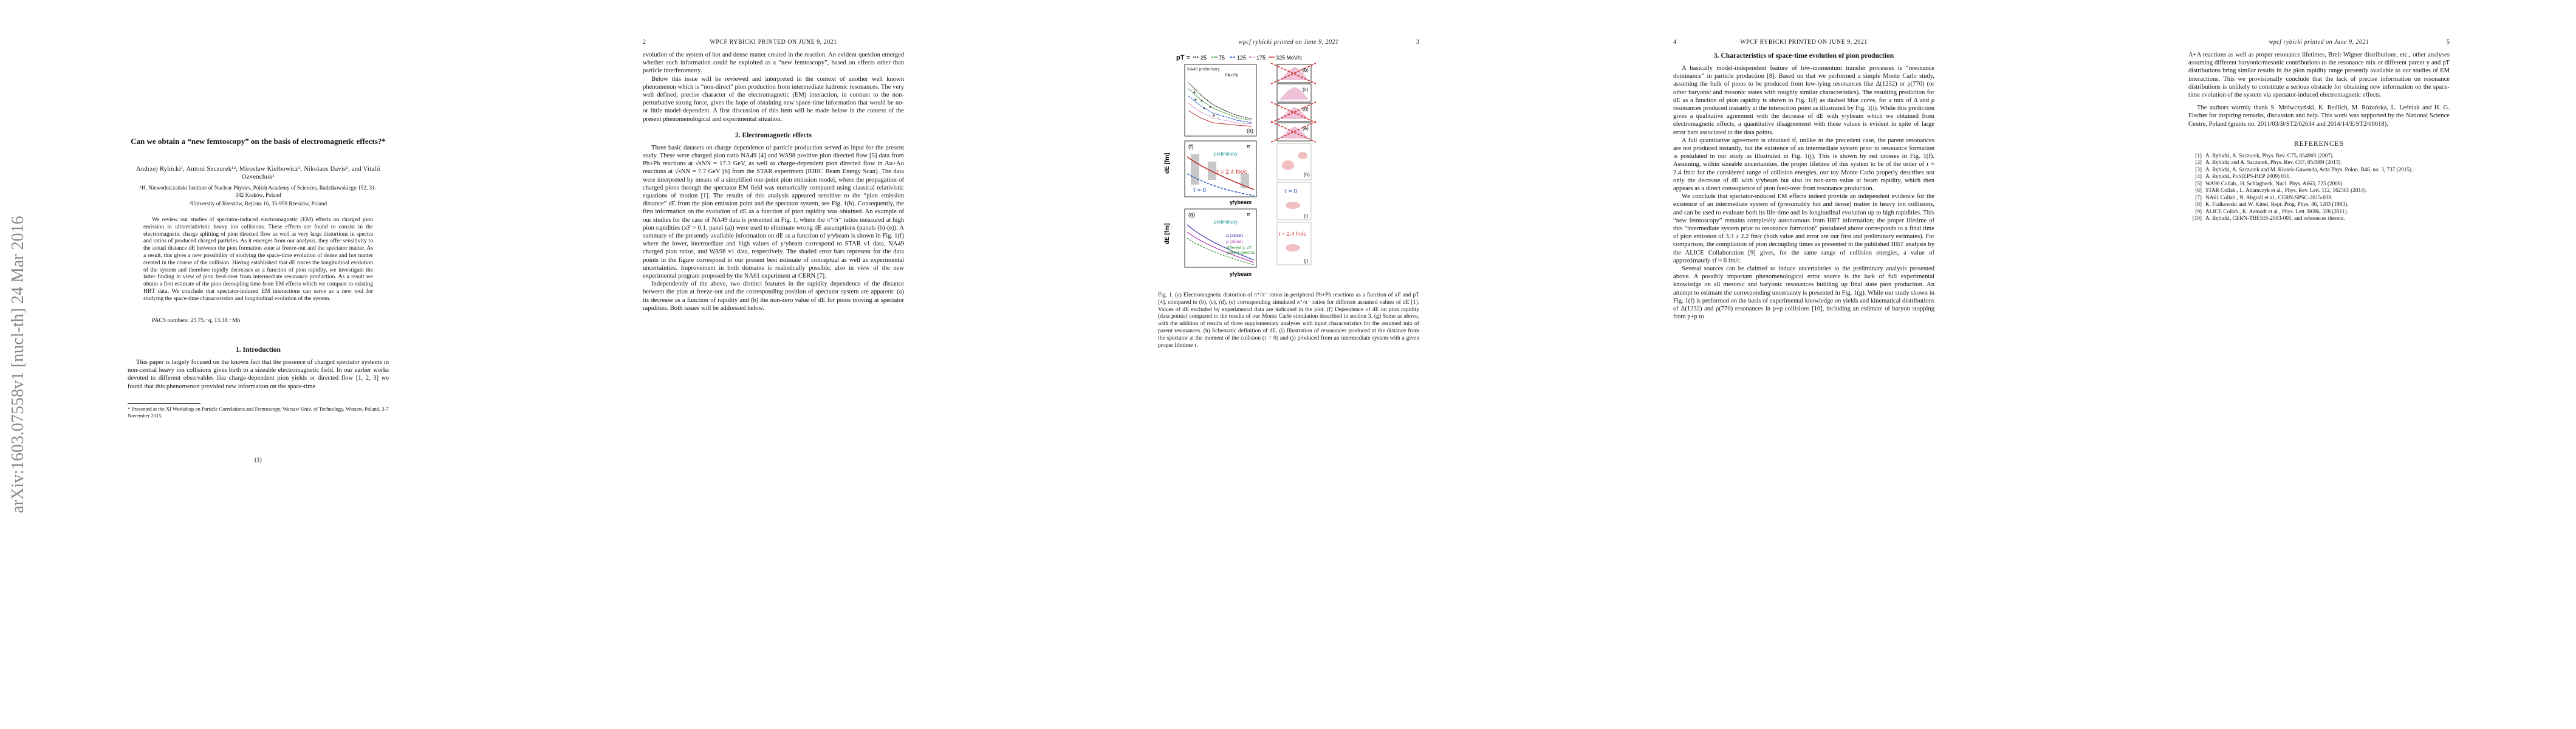 This screenshot has width=2576, height=729. Describe the element at coordinates (1220, 101) in the screenshot. I see `panel-a: NA49 preliminary Pb+Pb (a)` at that location.